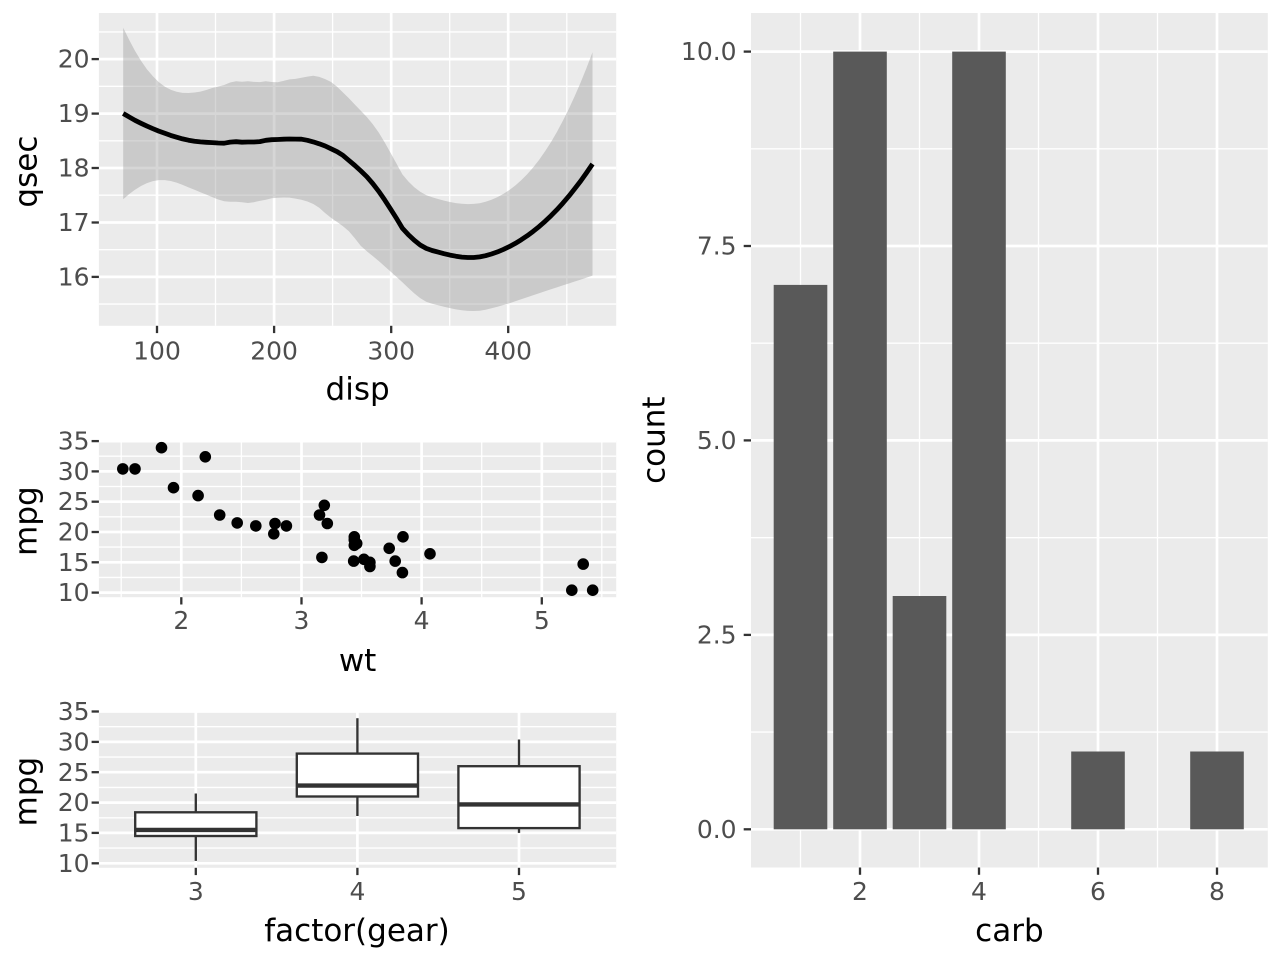 The image size is (1280, 960). Describe the element at coordinates (274, 351) in the screenshot. I see `svg-text: 200` at that location.